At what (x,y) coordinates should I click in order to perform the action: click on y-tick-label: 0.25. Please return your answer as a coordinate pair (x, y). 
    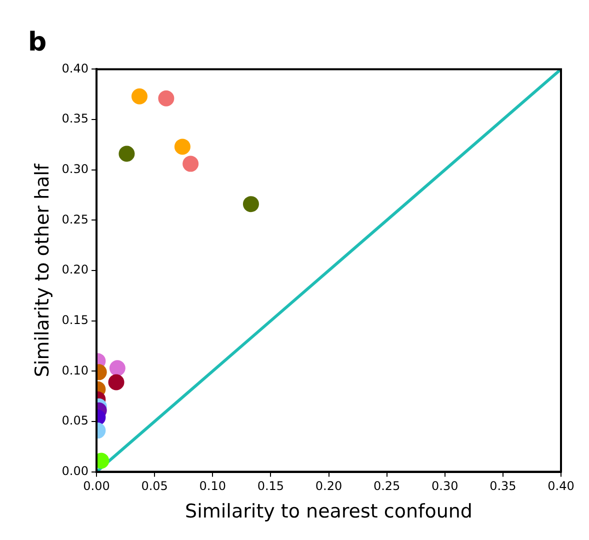
    Looking at the image, I should click on (75, 219).